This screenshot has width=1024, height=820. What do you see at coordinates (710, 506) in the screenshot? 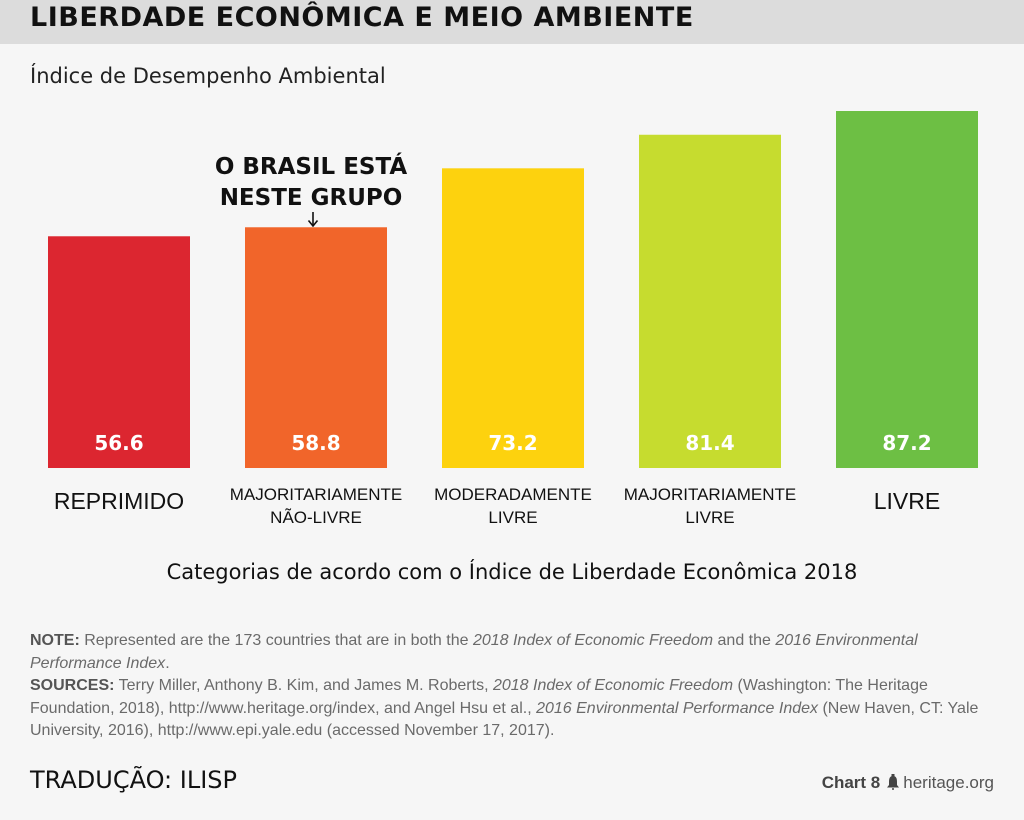
I see `category-label-3: MAJORITARIAMENTE LIVRE` at bounding box center [710, 506].